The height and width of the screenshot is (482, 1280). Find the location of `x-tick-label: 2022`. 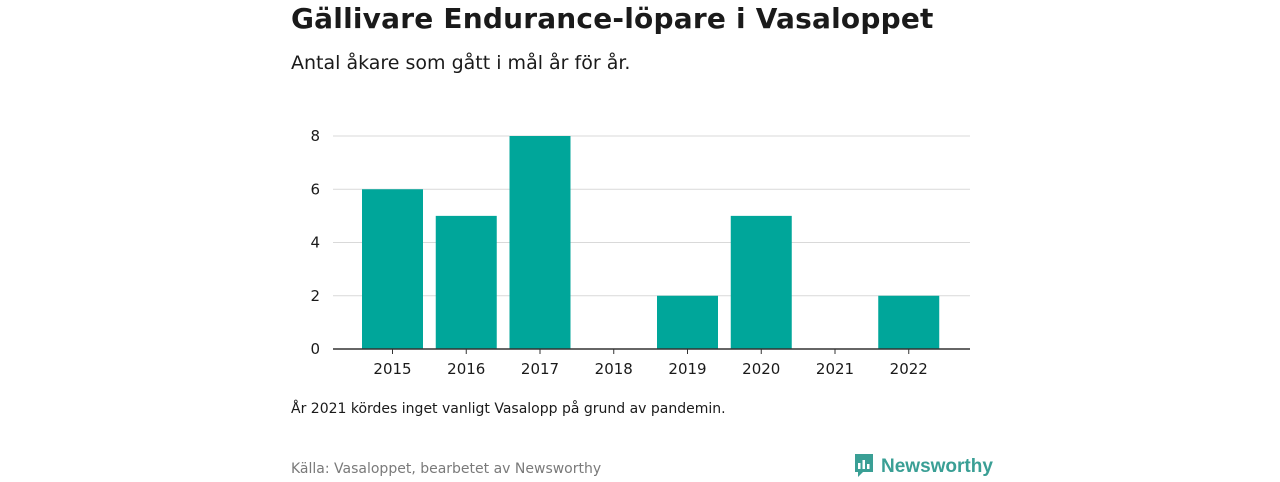

x-tick-label: 2022 is located at coordinates (909, 369).